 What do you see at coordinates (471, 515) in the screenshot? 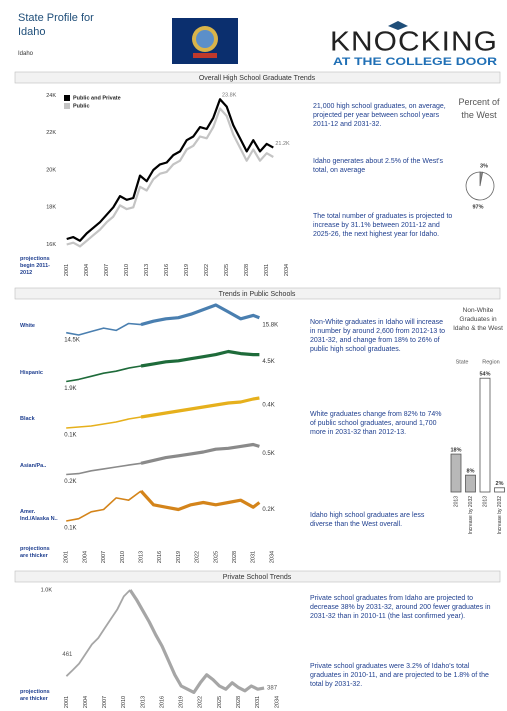
I see `x-tick-label: Increase by 2032` at bounding box center [471, 515].